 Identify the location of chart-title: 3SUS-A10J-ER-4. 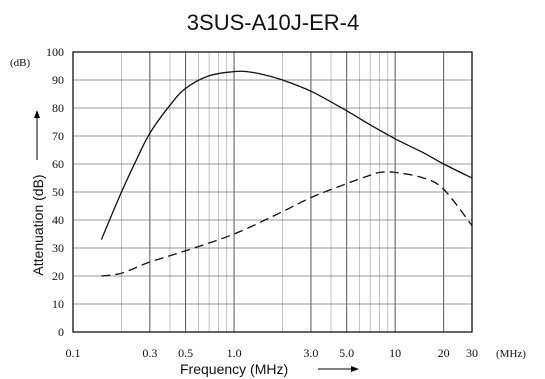
(273, 22).